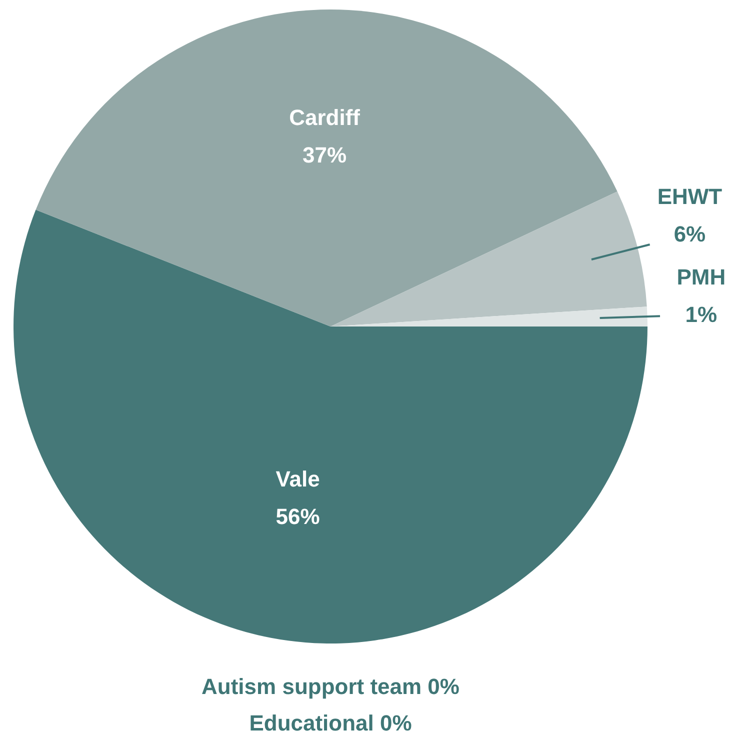  Describe the element at coordinates (298, 517) in the screenshot. I see `data-label: 56%` at that location.